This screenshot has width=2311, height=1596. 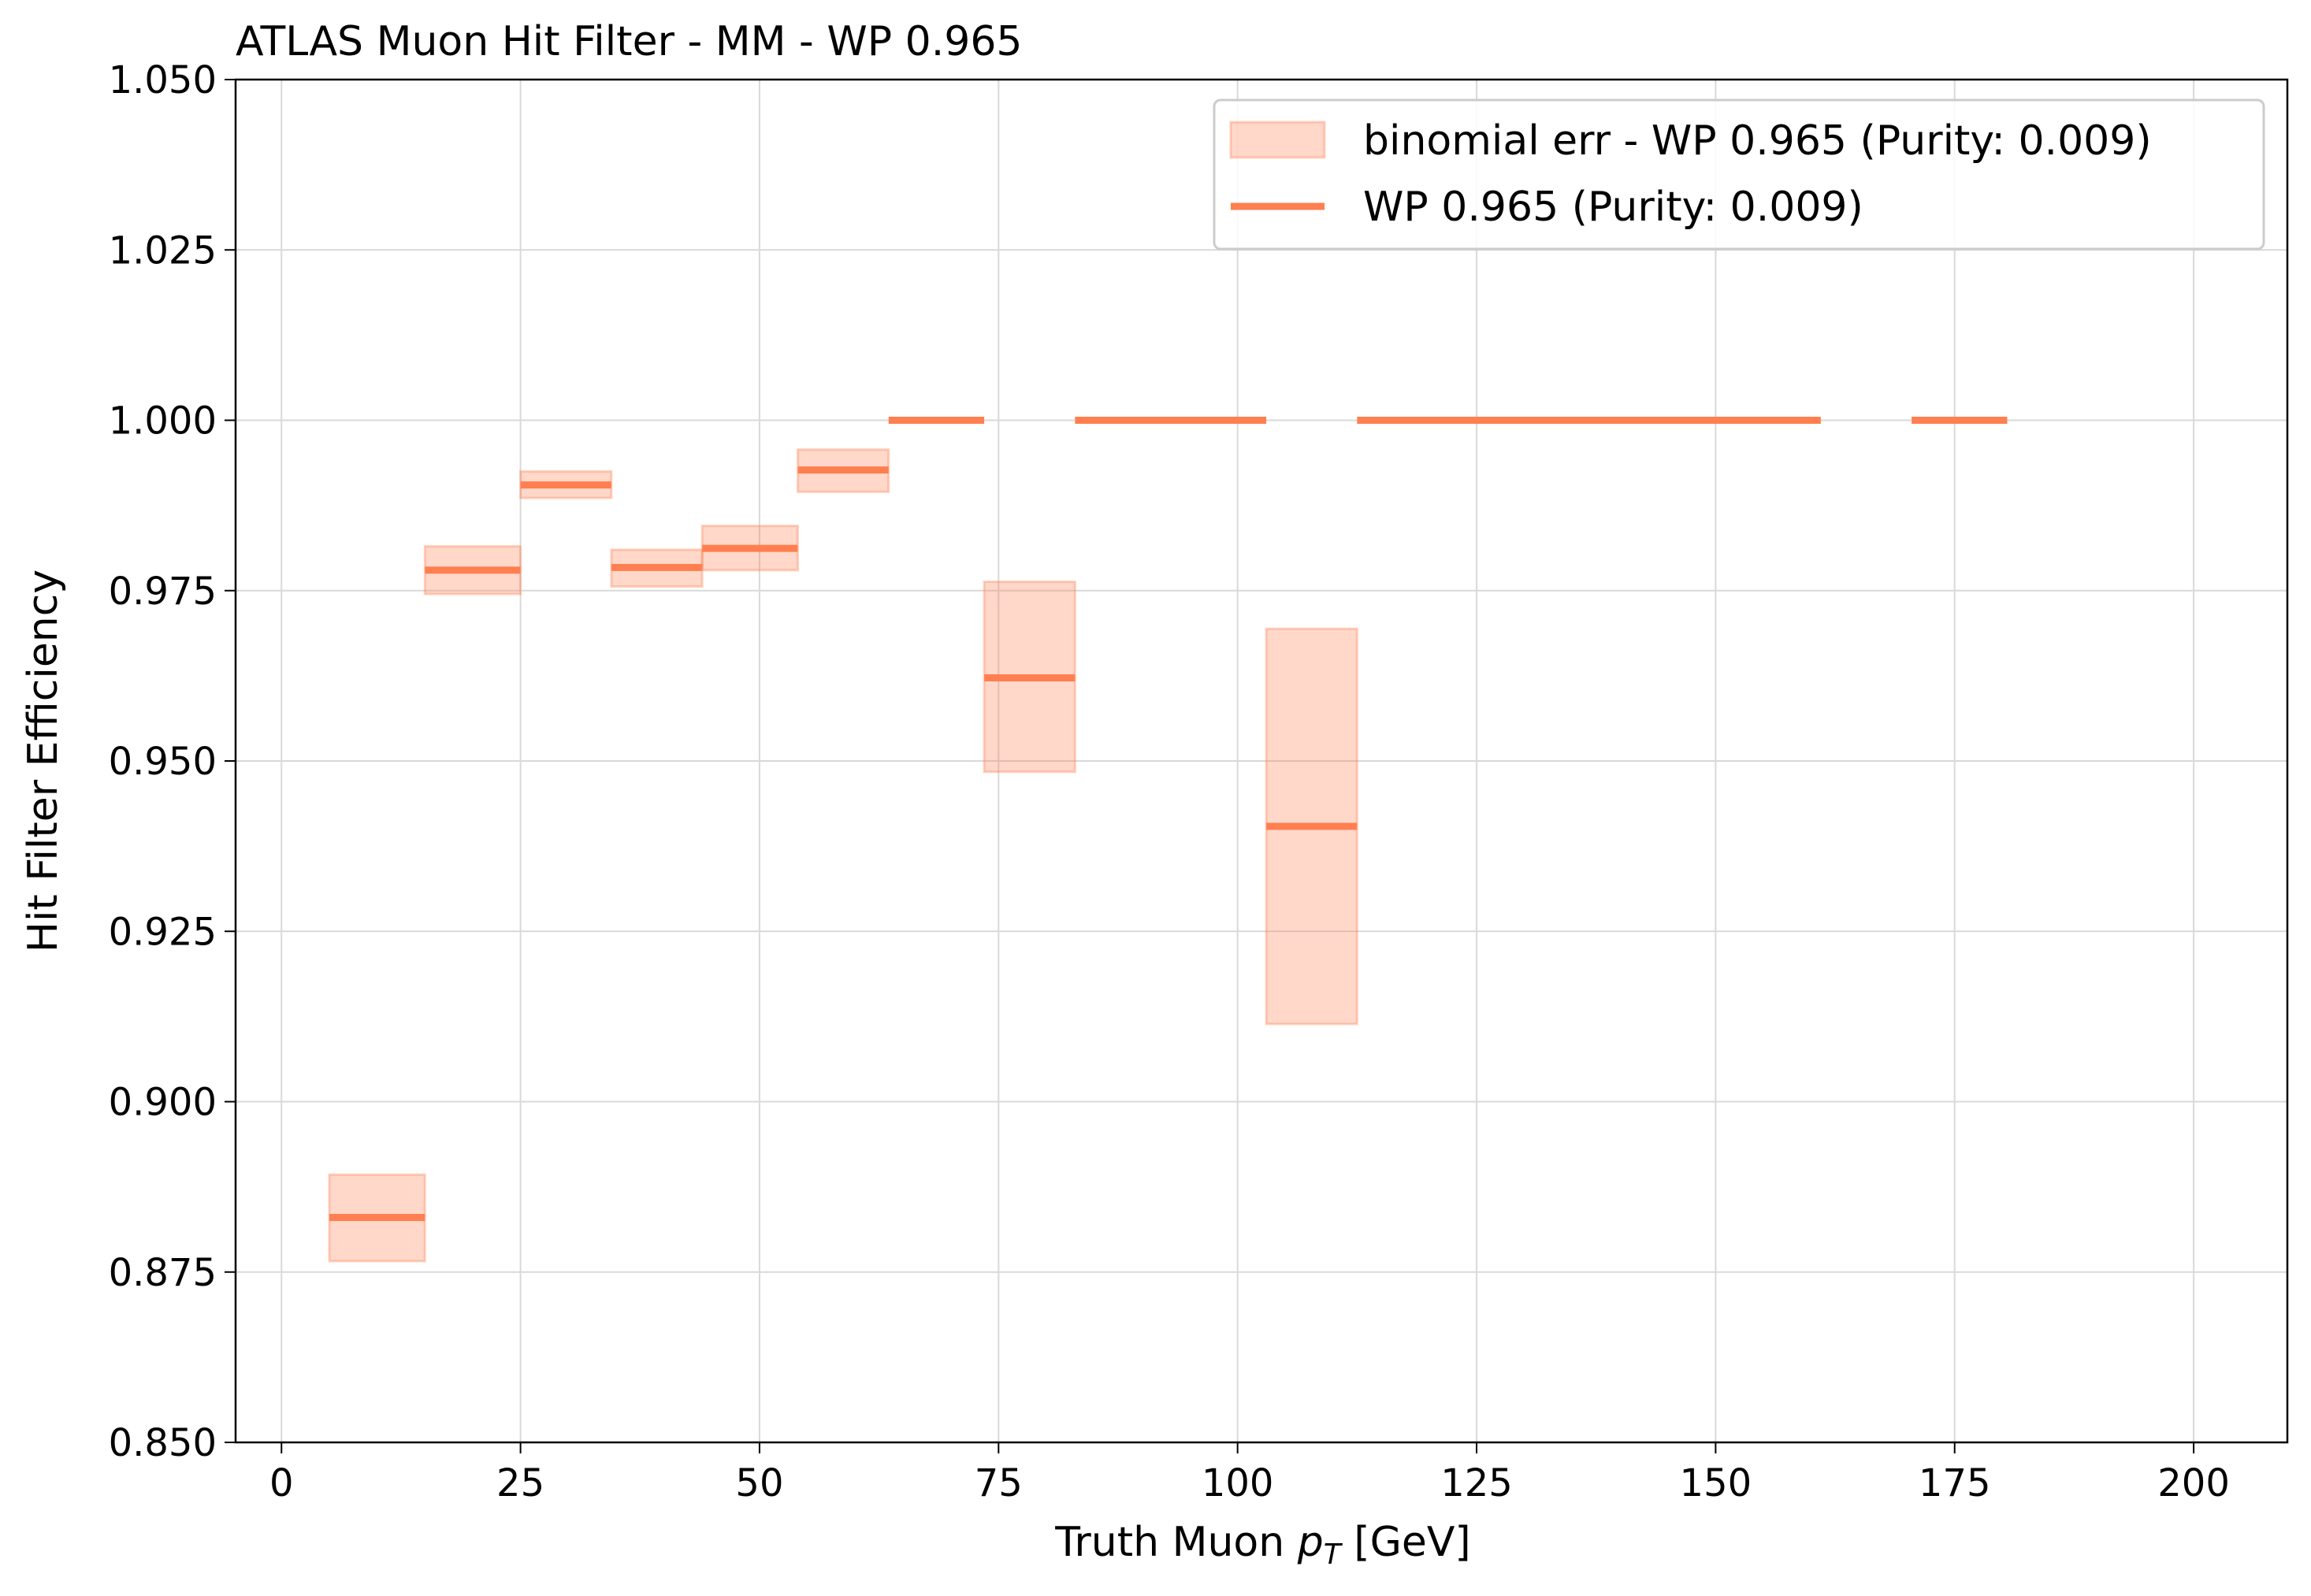 I want to click on y-tick-label: 0.900, so click(x=163, y=1103).